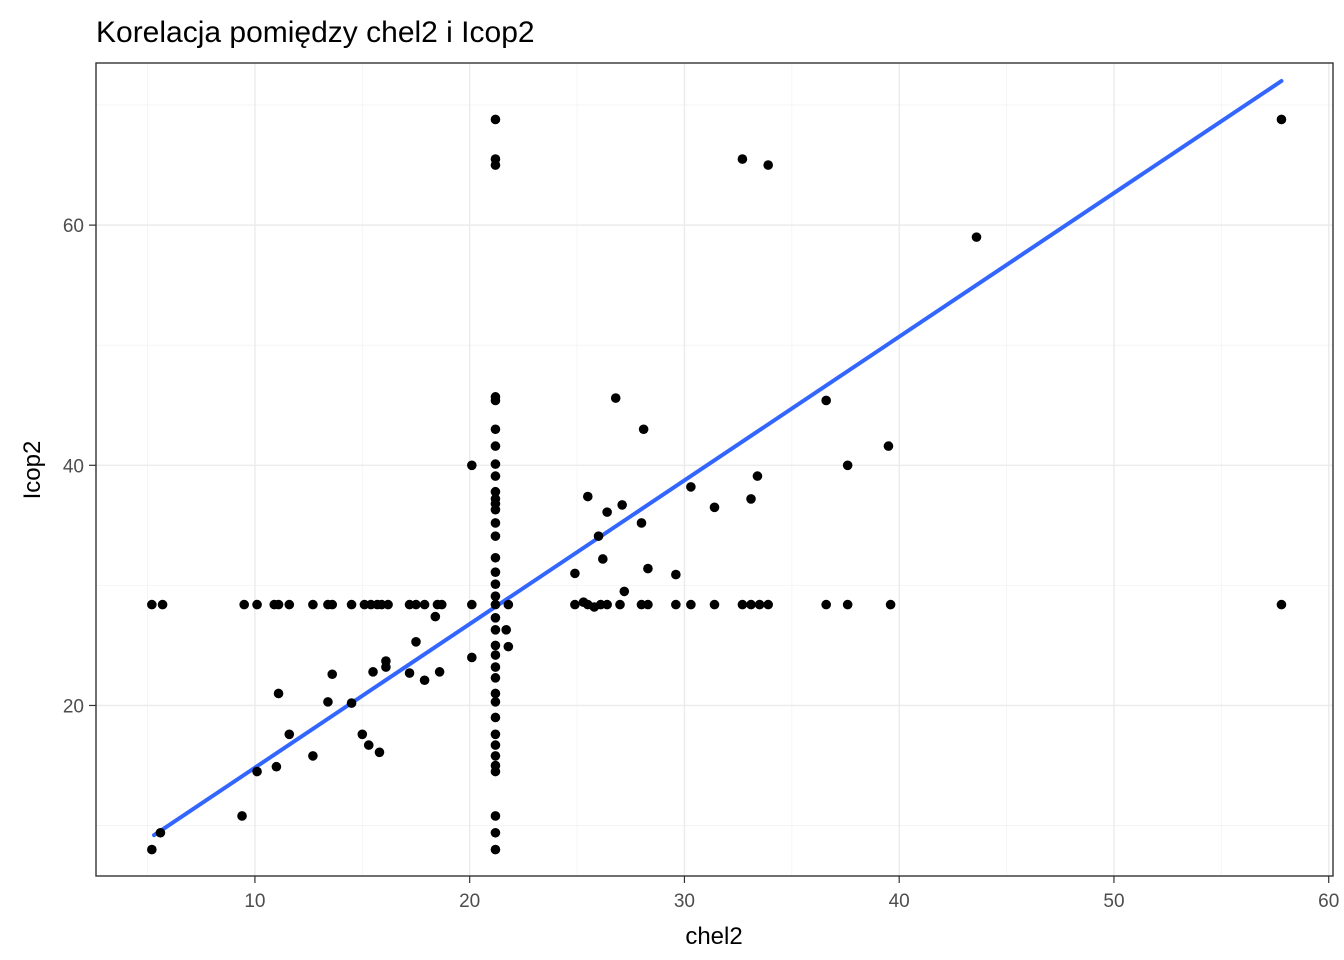 Image resolution: width=1344 pixels, height=960 pixels. Describe the element at coordinates (713, 936) in the screenshot. I see `x-axis-title: chel2` at that location.